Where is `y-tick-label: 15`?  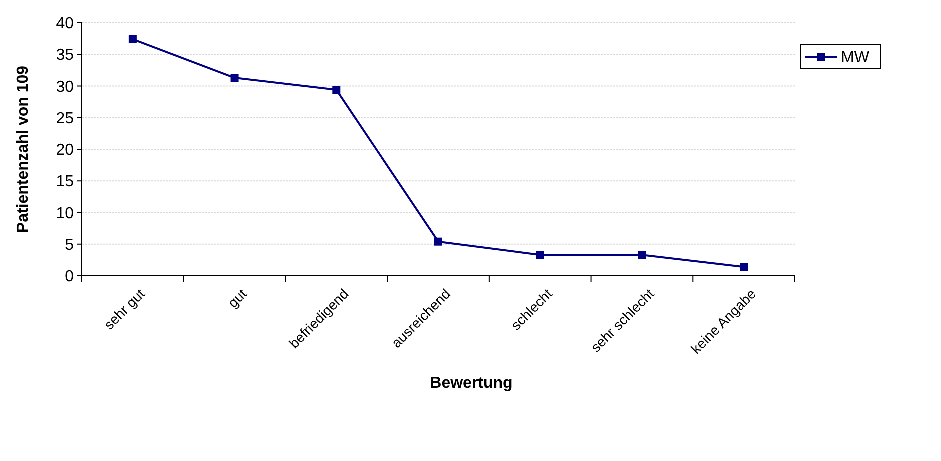 y-tick-label: 15 is located at coordinates (65, 182).